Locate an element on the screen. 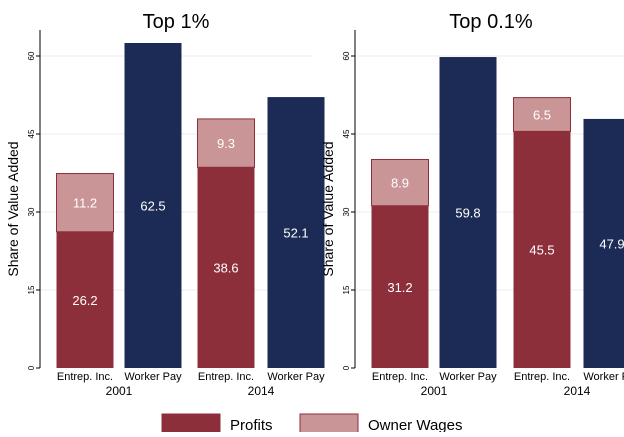 This screenshot has height=437, width=624. data-label: 31.2 is located at coordinates (399, 287).